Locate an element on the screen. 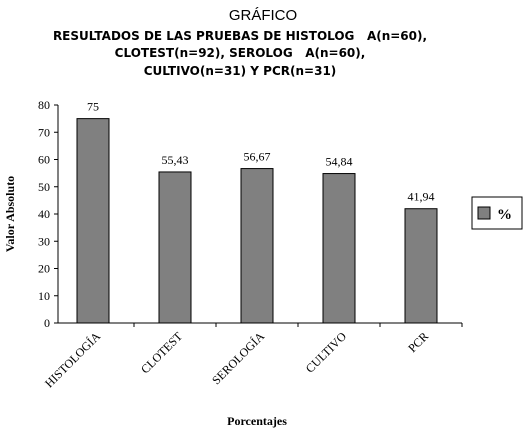 Image resolution: width=527 pixels, height=436 pixels. value-label: 56,67 is located at coordinates (257, 157).